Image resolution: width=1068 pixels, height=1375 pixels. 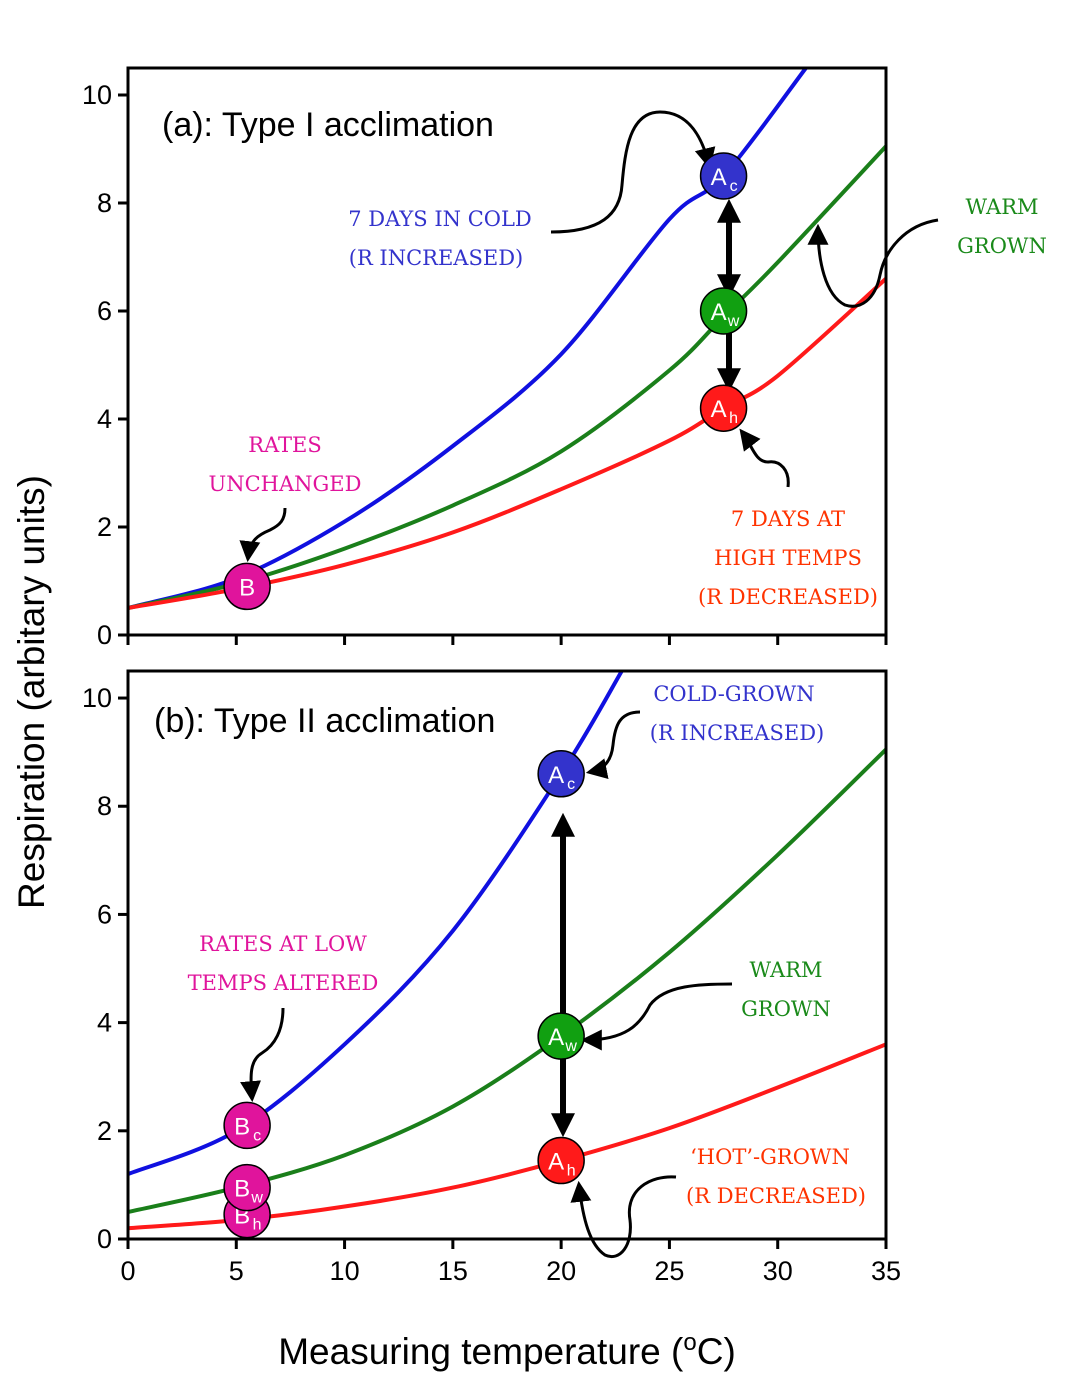 I want to click on panel-a-annotation-warm: WARM GROWN, so click(x=1002, y=226).